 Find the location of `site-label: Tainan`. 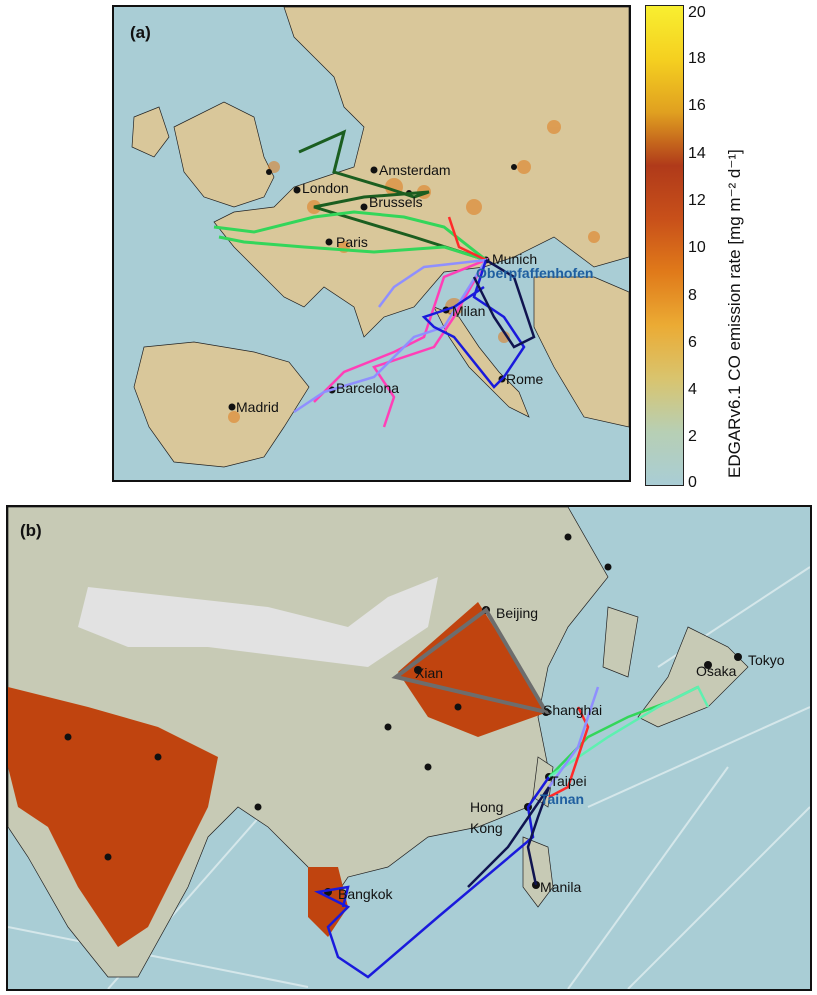

site-label: Tainan is located at coordinates (562, 799).